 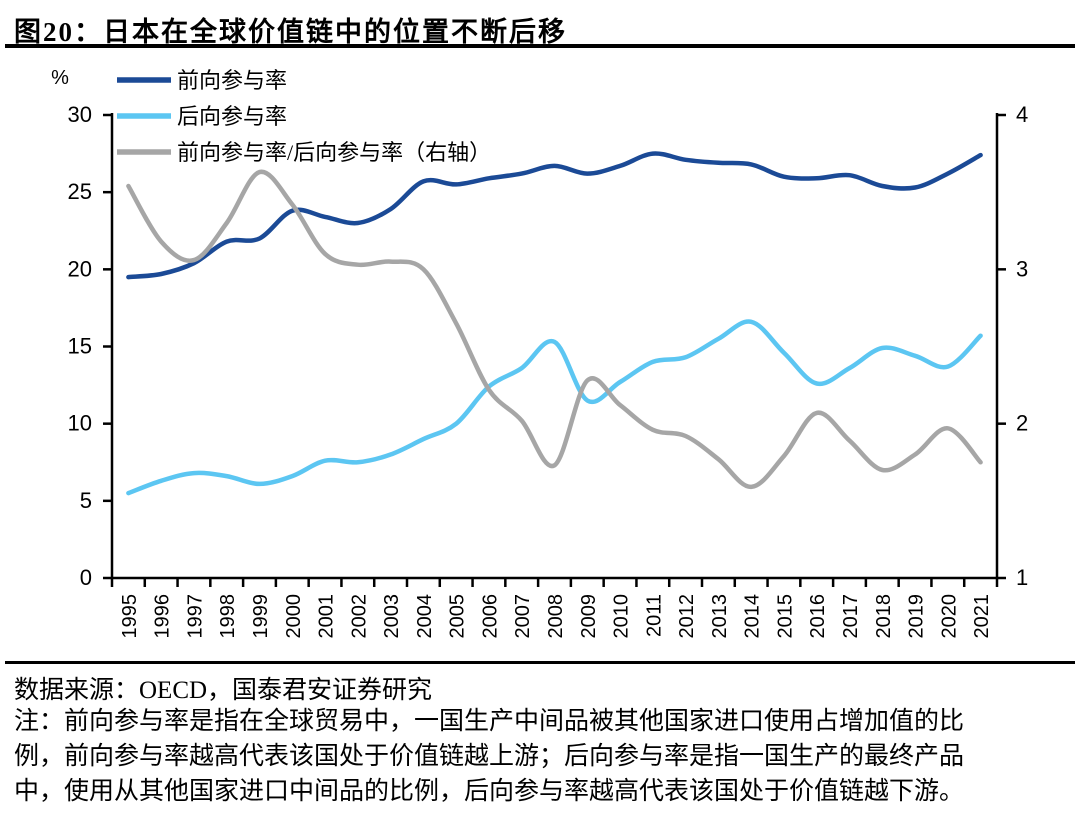 I want to click on svg-text: 10, so click(x=80, y=423).